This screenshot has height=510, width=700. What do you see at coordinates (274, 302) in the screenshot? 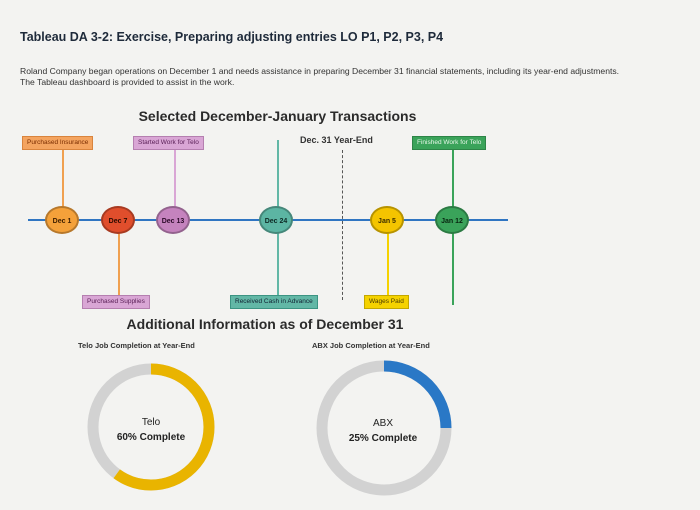
I see `tag-received-cash: Received Cash in Advance` at bounding box center [274, 302].